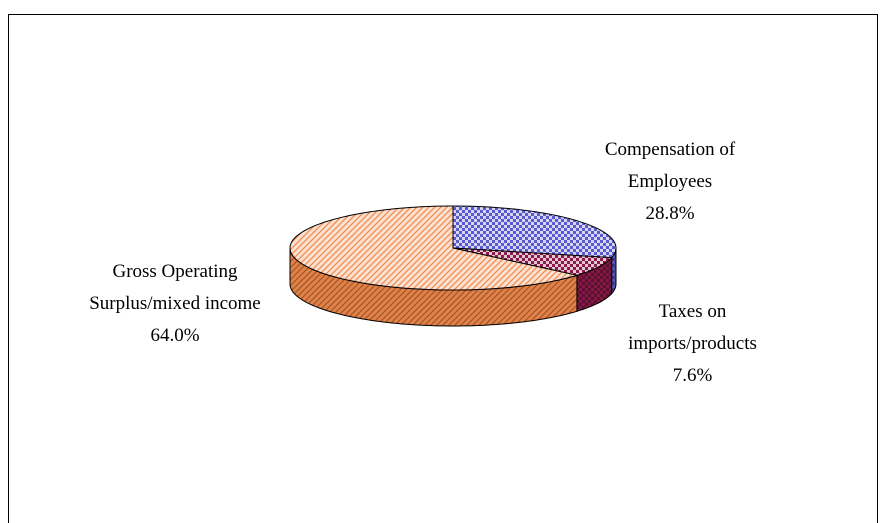 This screenshot has height=523, width=888. What do you see at coordinates (692, 327) in the screenshot?
I see `category-label: Taxes on imports/products` at bounding box center [692, 327].